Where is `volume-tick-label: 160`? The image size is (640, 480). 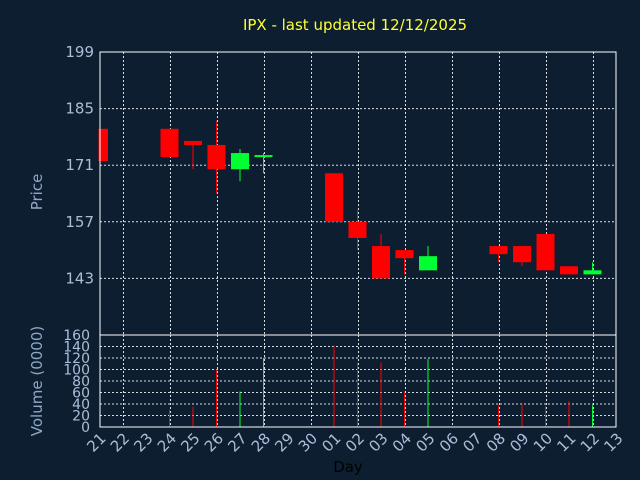 volume-tick-label: 160 is located at coordinates (76, 336).